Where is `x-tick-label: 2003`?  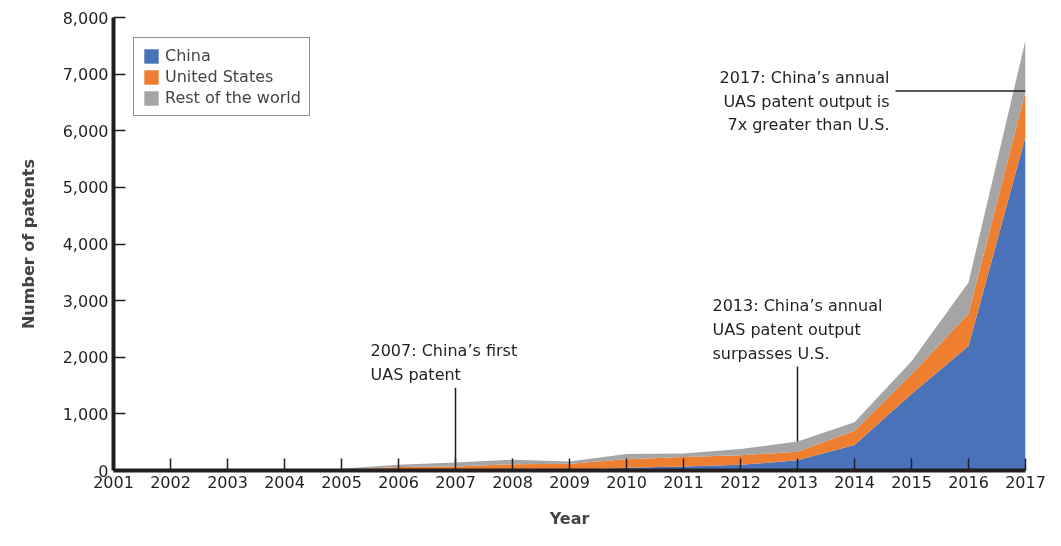
x-tick-label: 2003 is located at coordinates (227, 482).